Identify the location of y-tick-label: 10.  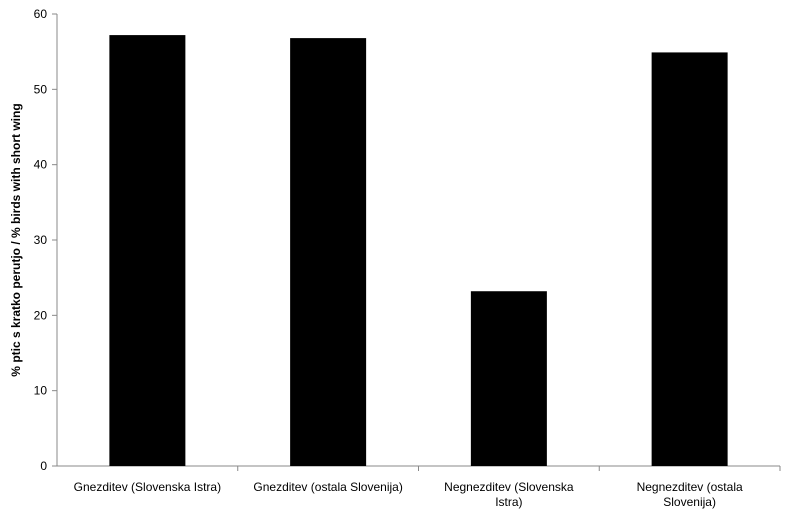
(41, 391).